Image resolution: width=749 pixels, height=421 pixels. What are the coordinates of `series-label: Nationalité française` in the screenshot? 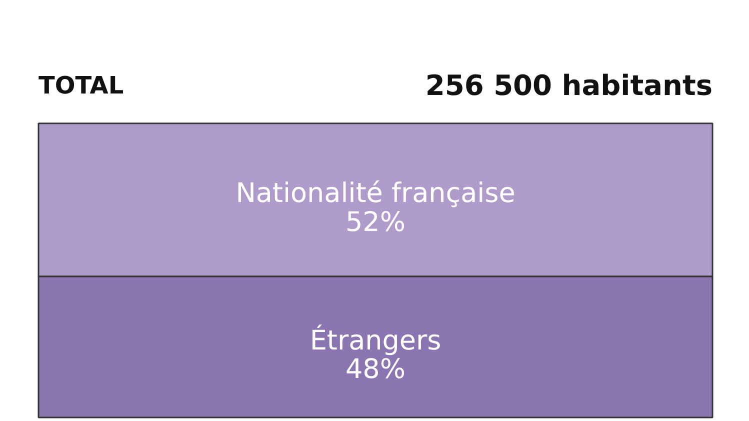 It's located at (376, 194).